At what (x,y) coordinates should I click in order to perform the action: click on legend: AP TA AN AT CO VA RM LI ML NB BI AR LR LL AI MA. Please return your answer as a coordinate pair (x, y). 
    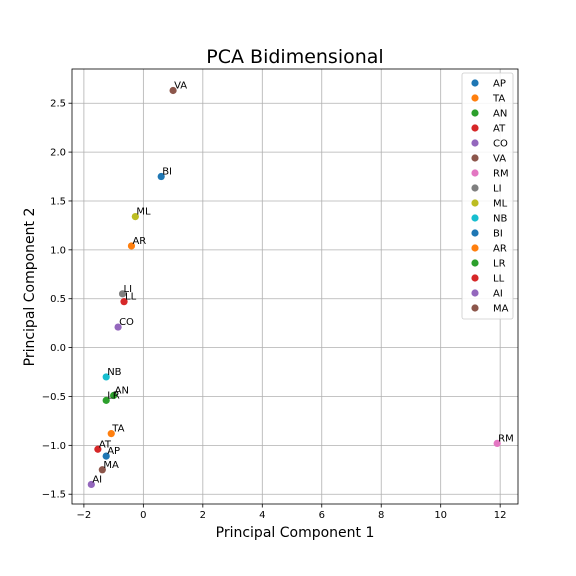
    Looking at the image, I should click on (487, 196).